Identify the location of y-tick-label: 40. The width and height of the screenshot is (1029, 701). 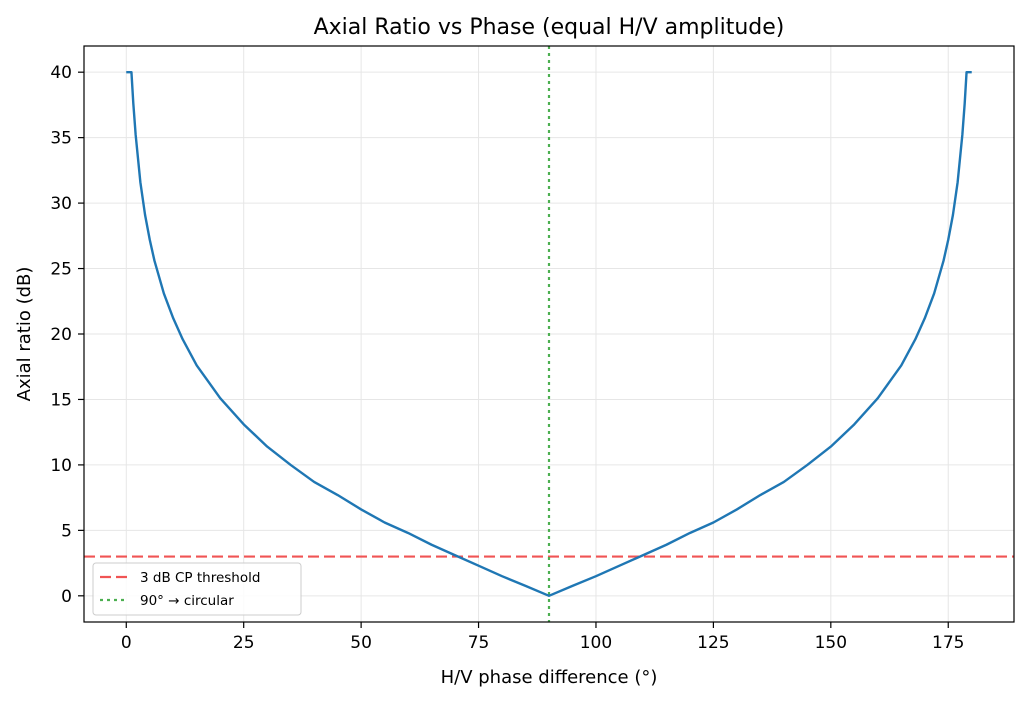
(61, 73).